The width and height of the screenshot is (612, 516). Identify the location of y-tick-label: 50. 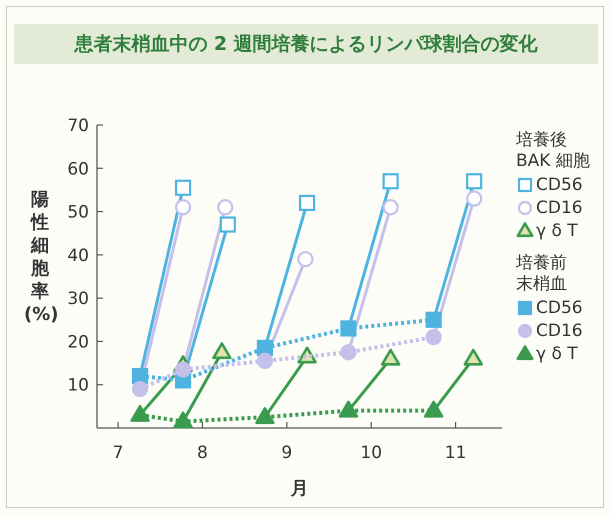
(78, 212).